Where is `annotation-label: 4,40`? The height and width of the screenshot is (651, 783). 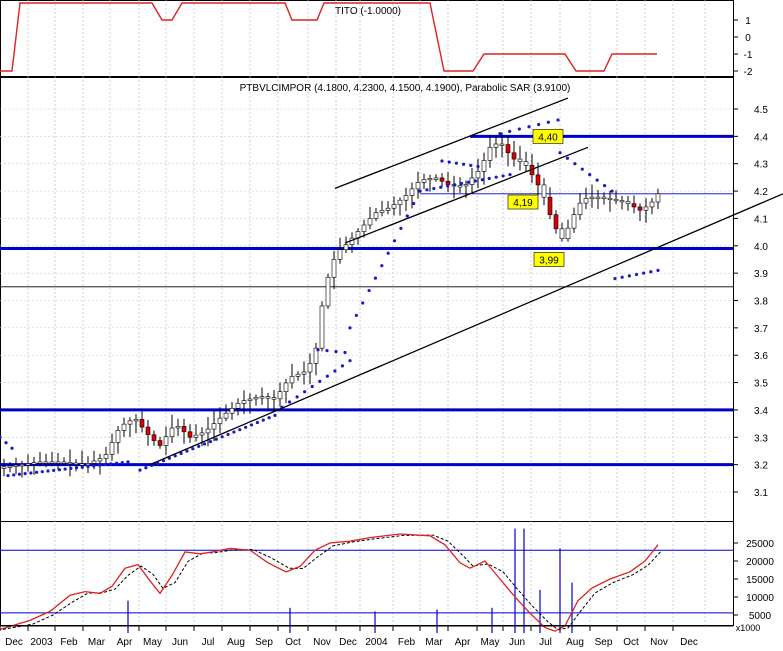
annotation-label: 4,40 is located at coordinates (548, 137).